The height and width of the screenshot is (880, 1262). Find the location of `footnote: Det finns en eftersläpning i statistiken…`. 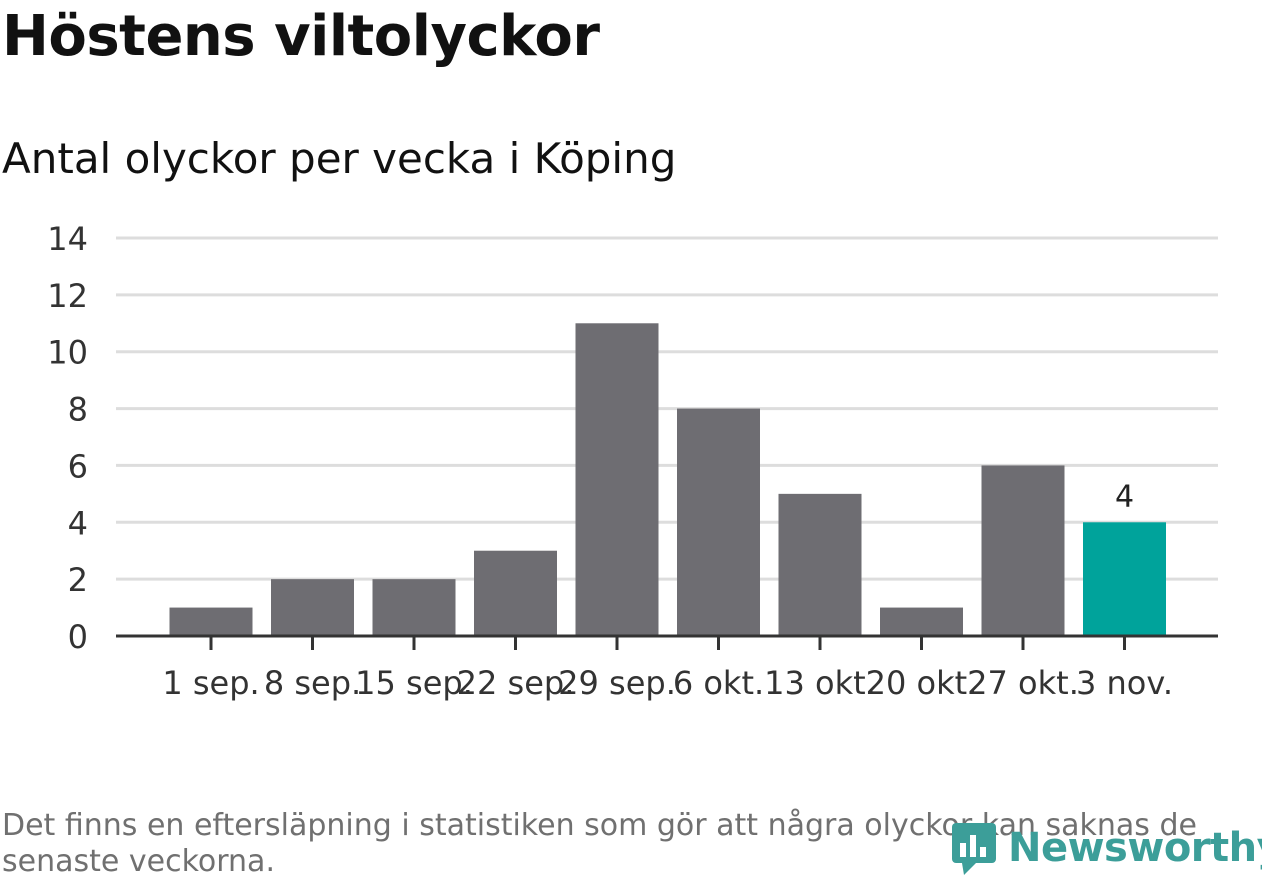

footnote: Det finns en eftersläpning i statistiken… is located at coordinates (599, 843).